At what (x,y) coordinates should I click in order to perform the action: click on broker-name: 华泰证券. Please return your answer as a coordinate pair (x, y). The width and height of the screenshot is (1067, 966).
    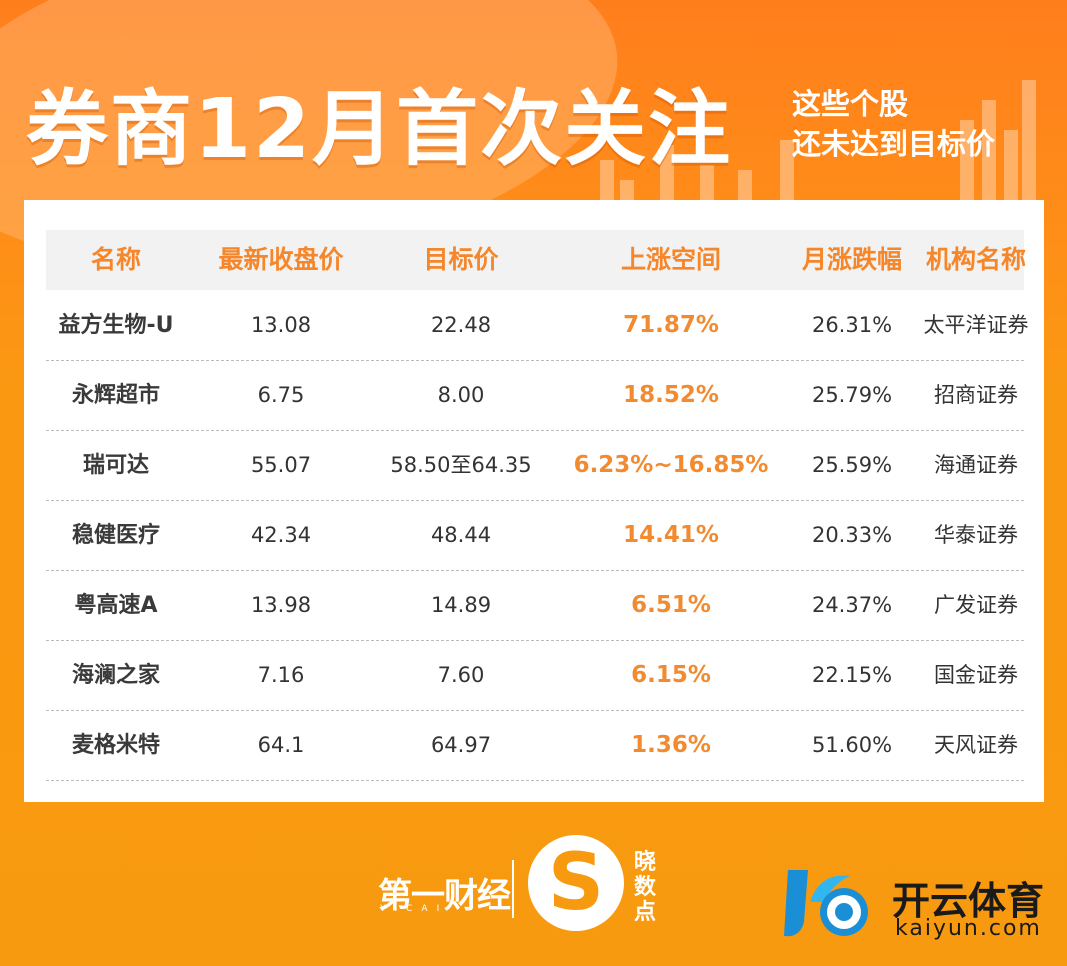
    Looking at the image, I should click on (976, 535).